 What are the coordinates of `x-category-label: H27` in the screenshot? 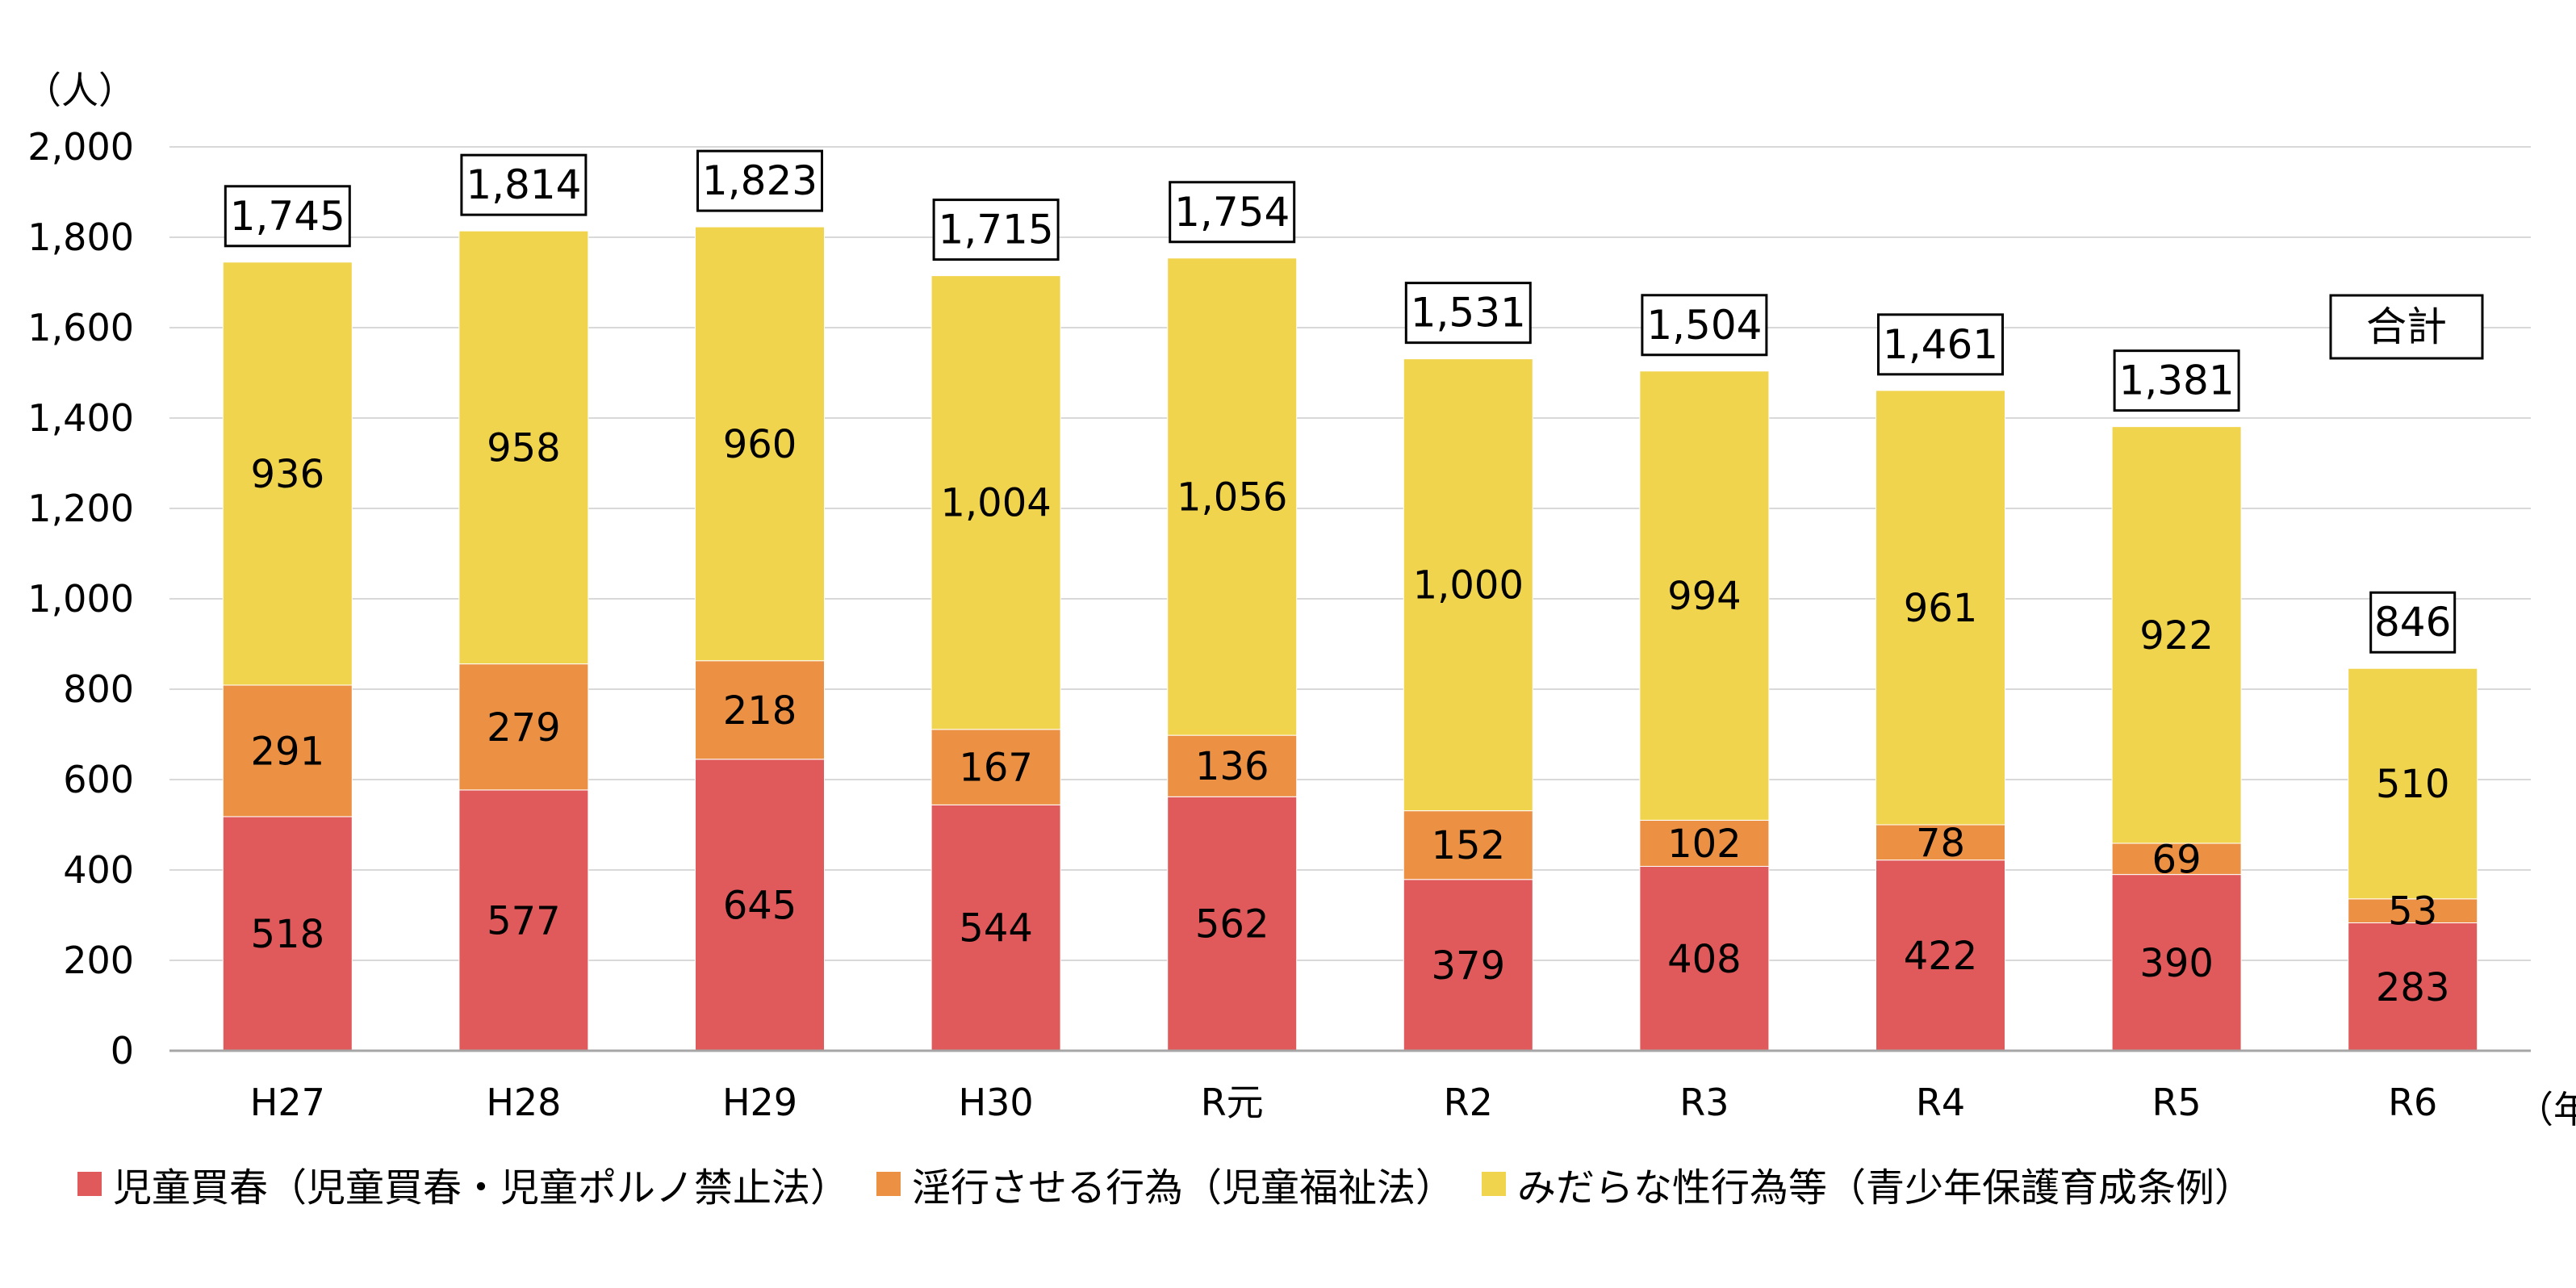 It's located at (287, 1102).